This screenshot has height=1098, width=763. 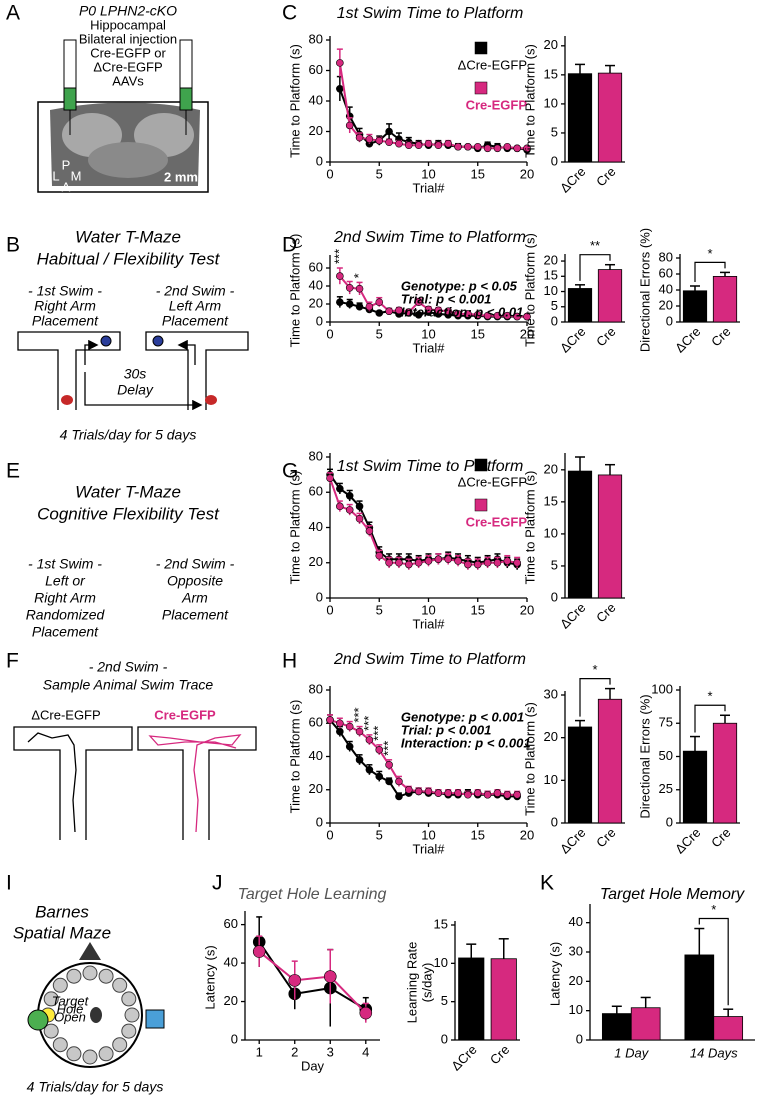 What do you see at coordinates (313, 1065) in the screenshot?
I see `x-axis-label: Day` at bounding box center [313, 1065].